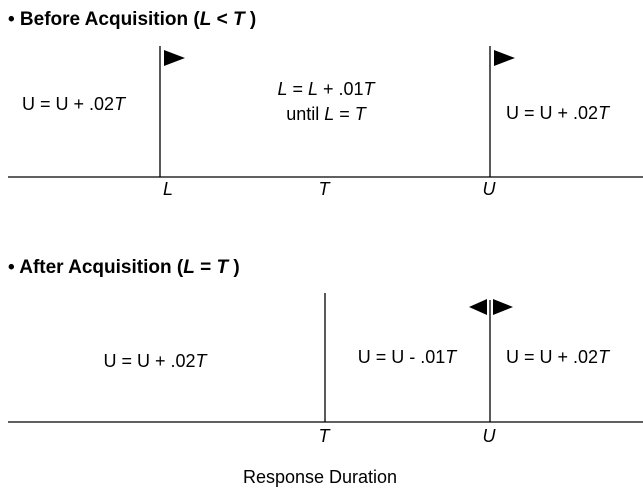 The height and width of the screenshot is (492, 643). I want to click on rule-label: until L = T, so click(327, 114).